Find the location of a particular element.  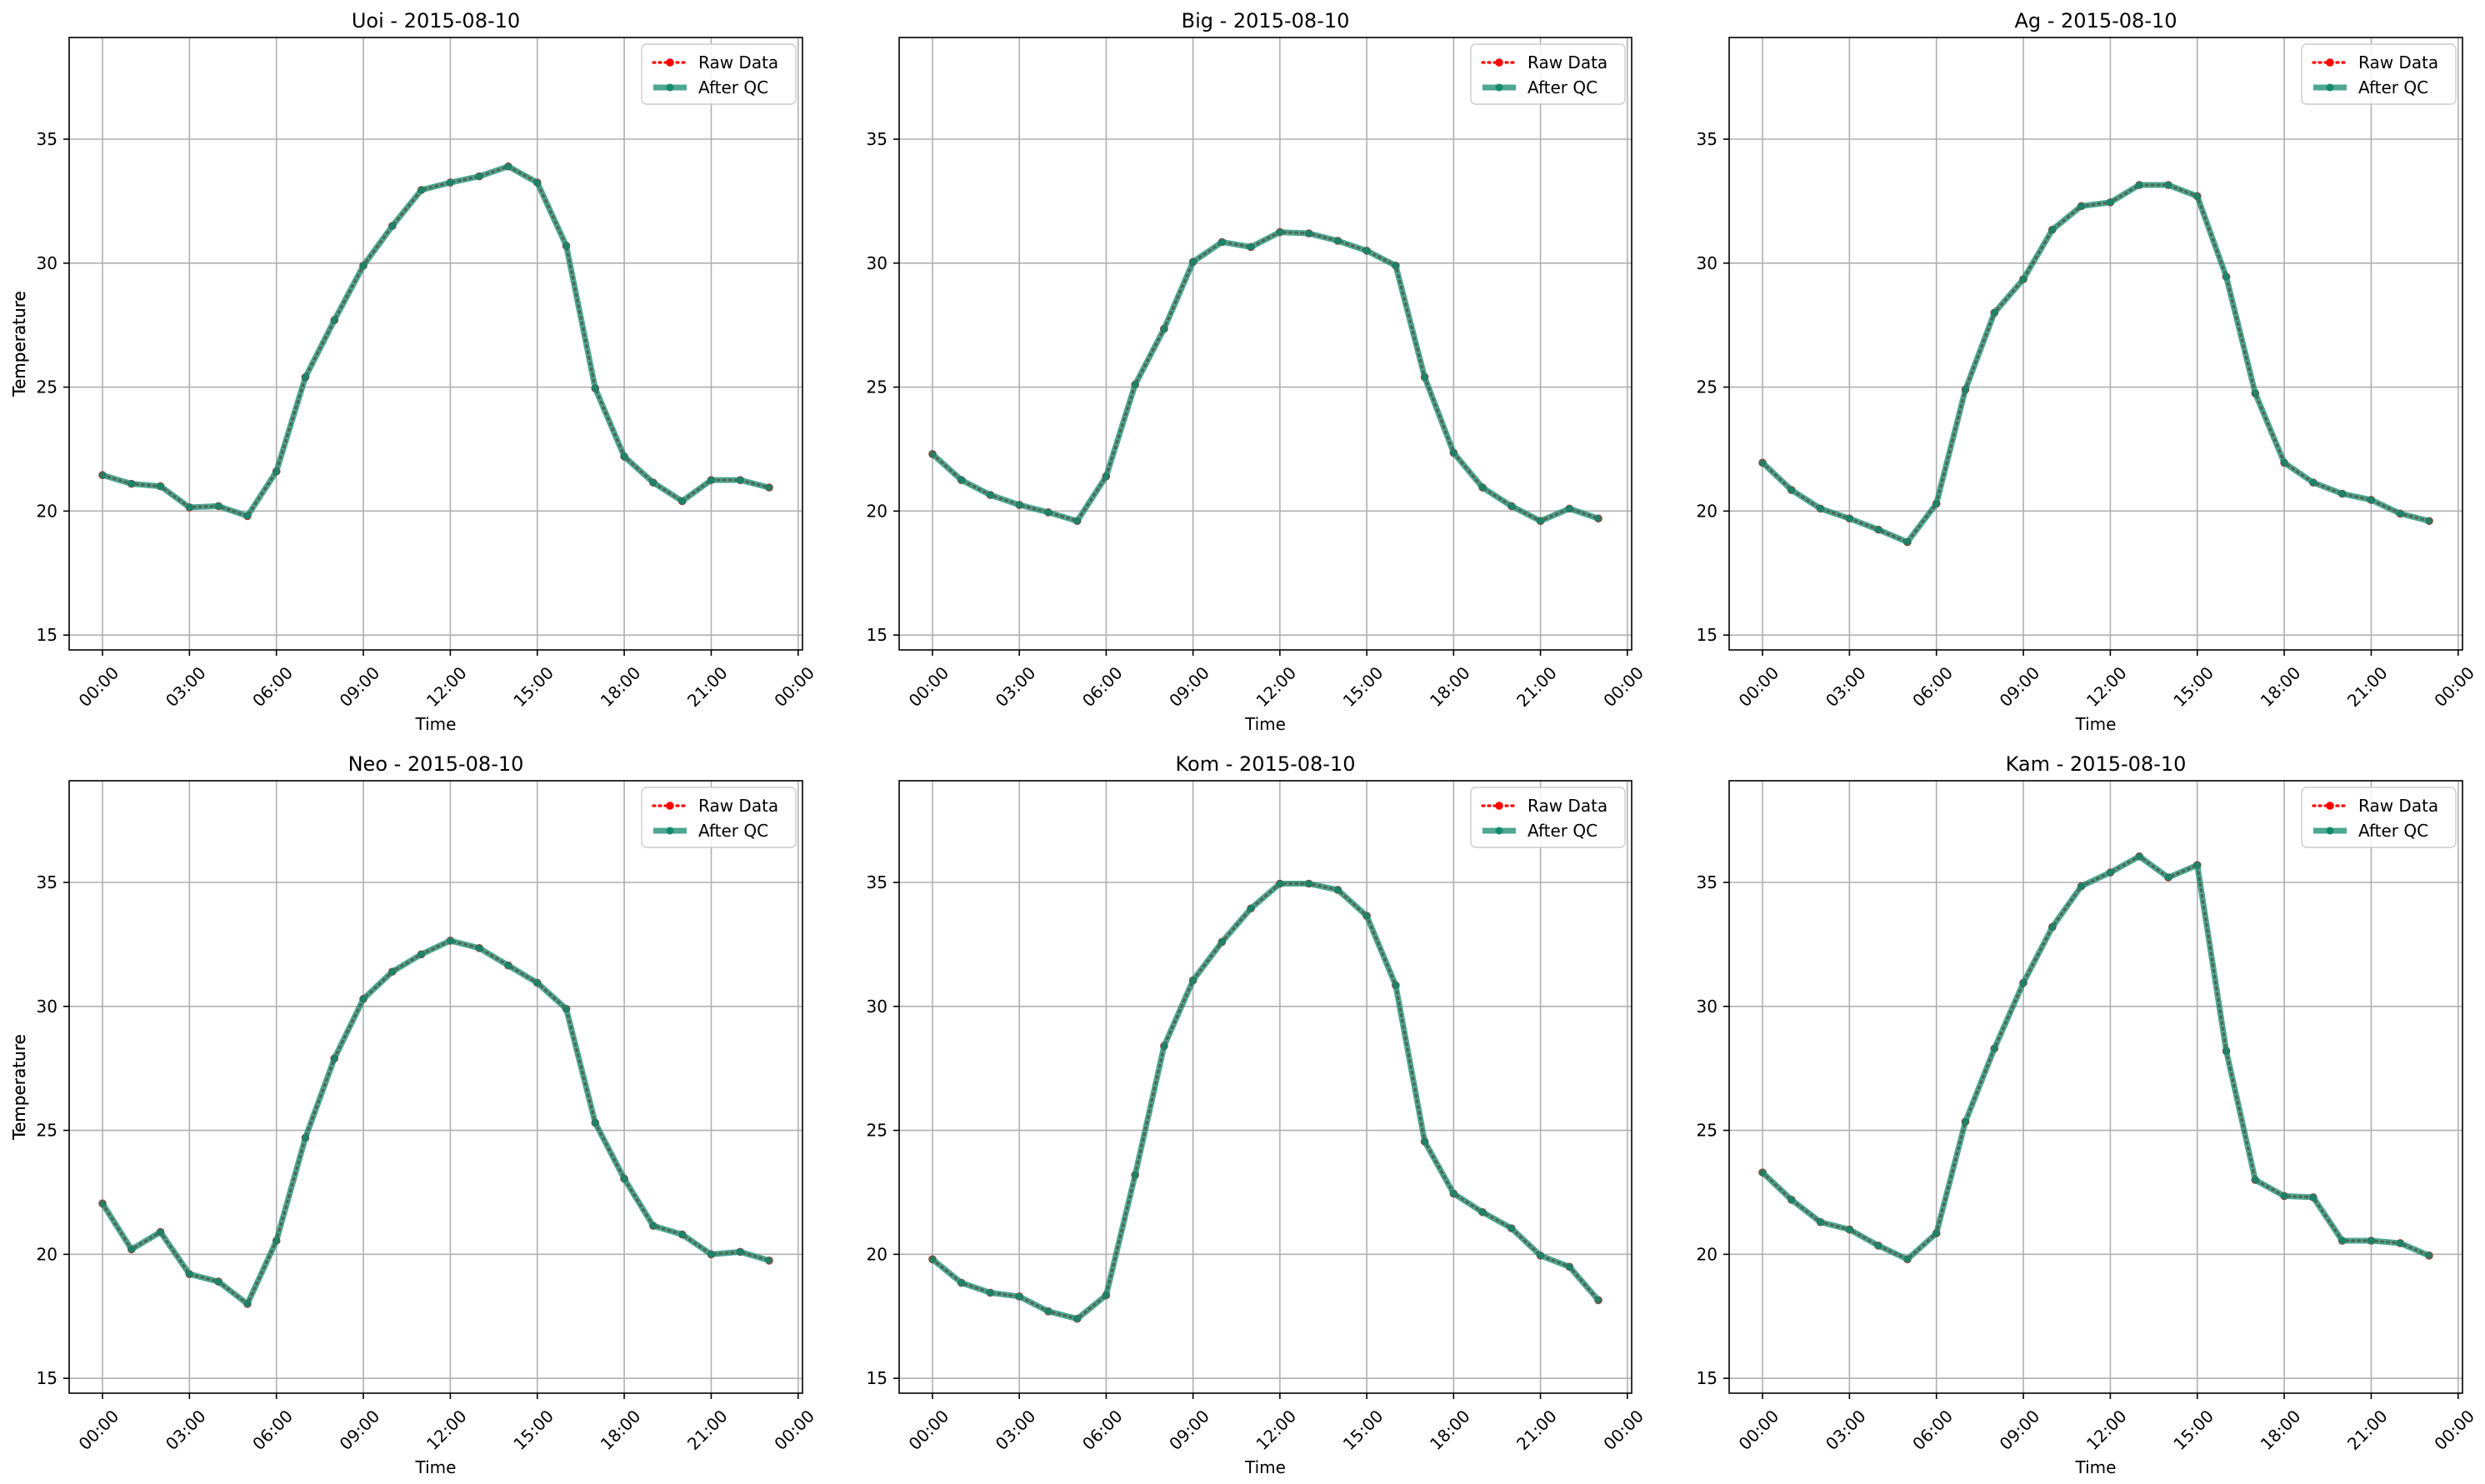

legend: Raw Data After QC is located at coordinates (1548, 74).